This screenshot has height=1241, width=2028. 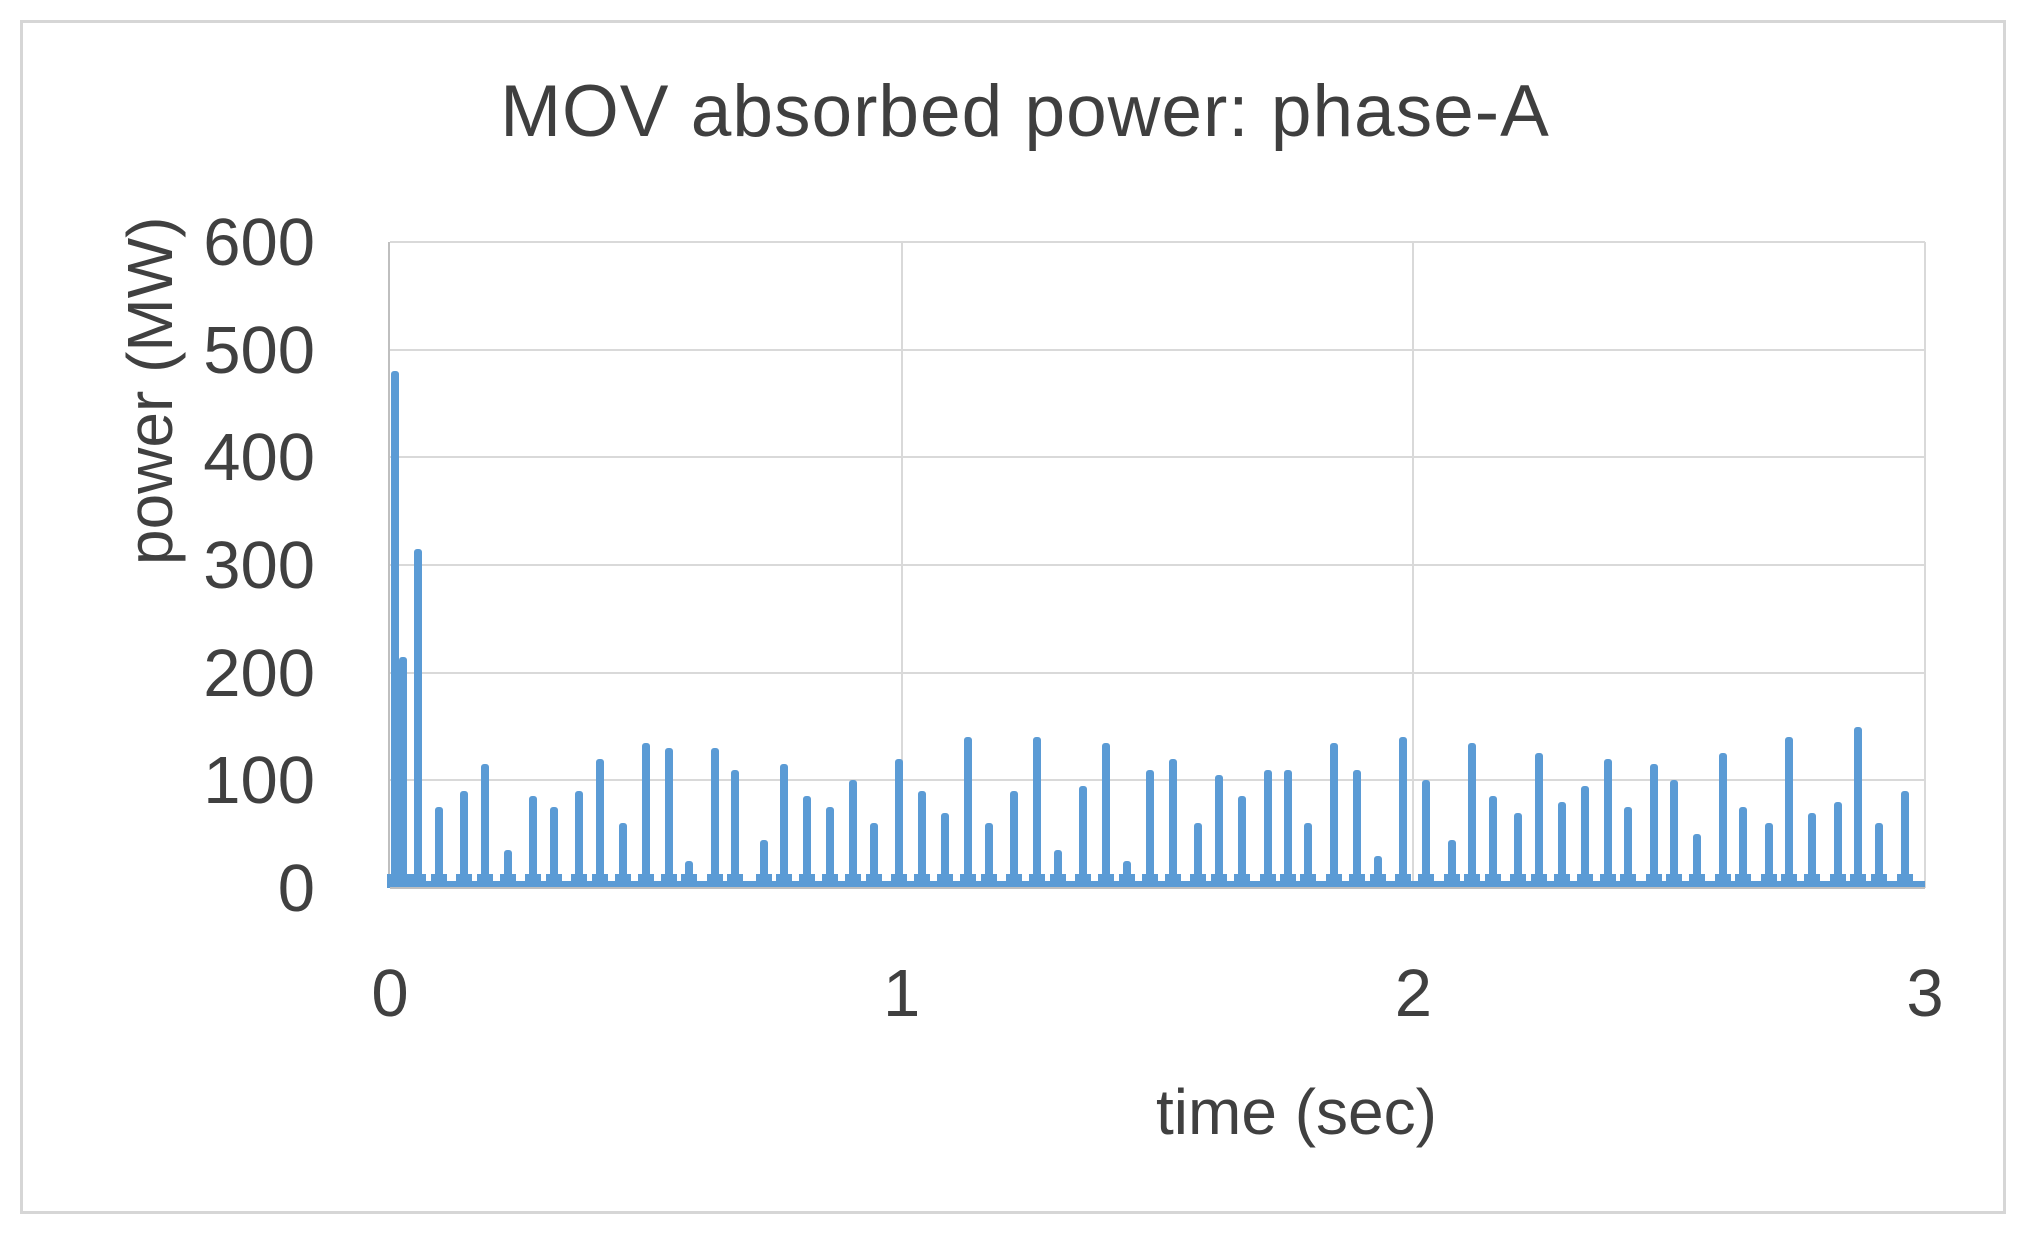 What do you see at coordinates (1157, 888) in the screenshot?
I see `x-axis-line` at bounding box center [1157, 888].